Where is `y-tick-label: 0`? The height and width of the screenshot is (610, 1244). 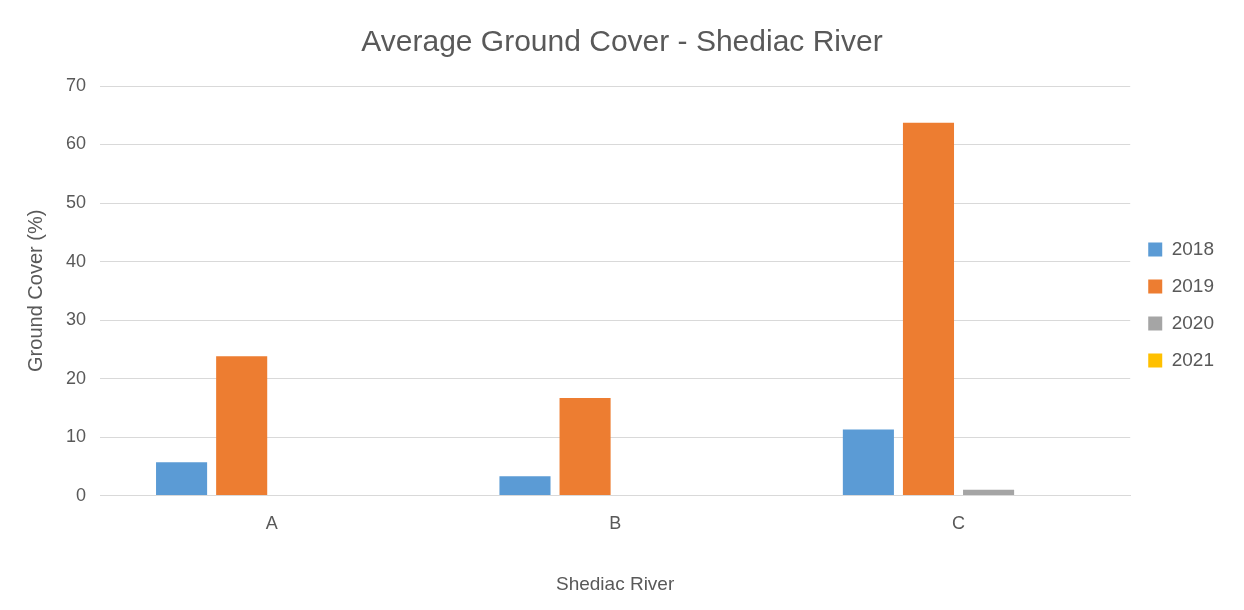
y-tick-label: 0 is located at coordinates (81, 494).